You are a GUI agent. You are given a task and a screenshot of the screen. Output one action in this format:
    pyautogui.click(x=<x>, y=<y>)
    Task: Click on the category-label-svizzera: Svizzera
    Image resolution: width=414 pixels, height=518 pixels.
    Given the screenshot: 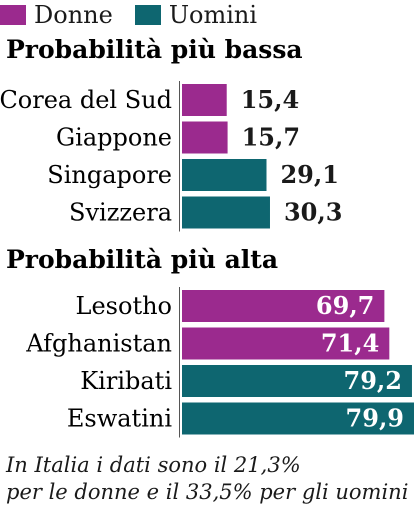 What is the action you would take?
    pyautogui.click(x=120, y=213)
    